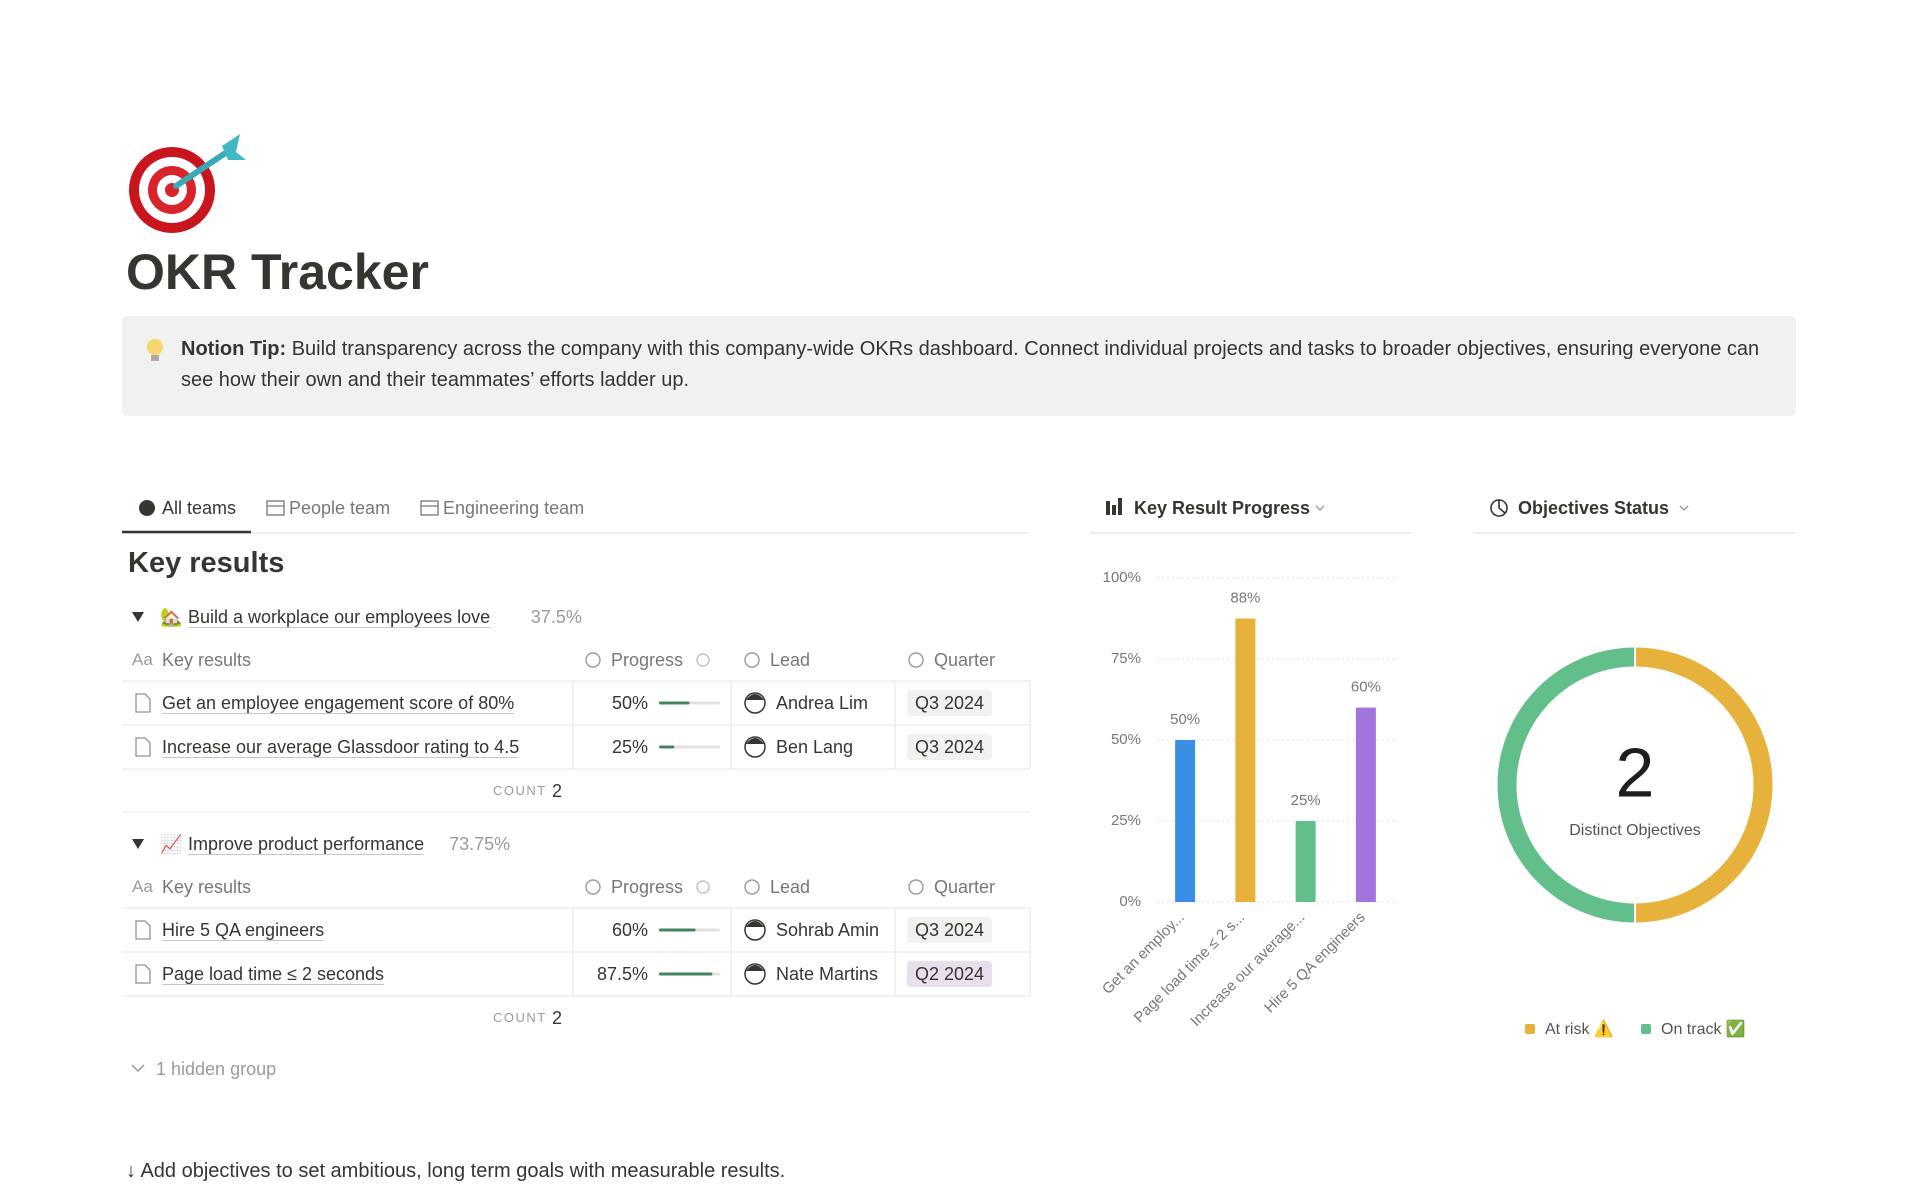 Image resolution: width=1920 pixels, height=1199 pixels. What do you see at coordinates (339, 616) in the screenshot?
I see `group-name: Build a workplace our employees love` at bounding box center [339, 616].